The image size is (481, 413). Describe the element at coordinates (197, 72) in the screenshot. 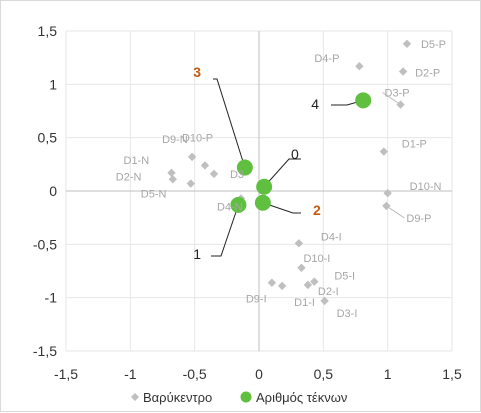

I see `children-label: 3` at that location.